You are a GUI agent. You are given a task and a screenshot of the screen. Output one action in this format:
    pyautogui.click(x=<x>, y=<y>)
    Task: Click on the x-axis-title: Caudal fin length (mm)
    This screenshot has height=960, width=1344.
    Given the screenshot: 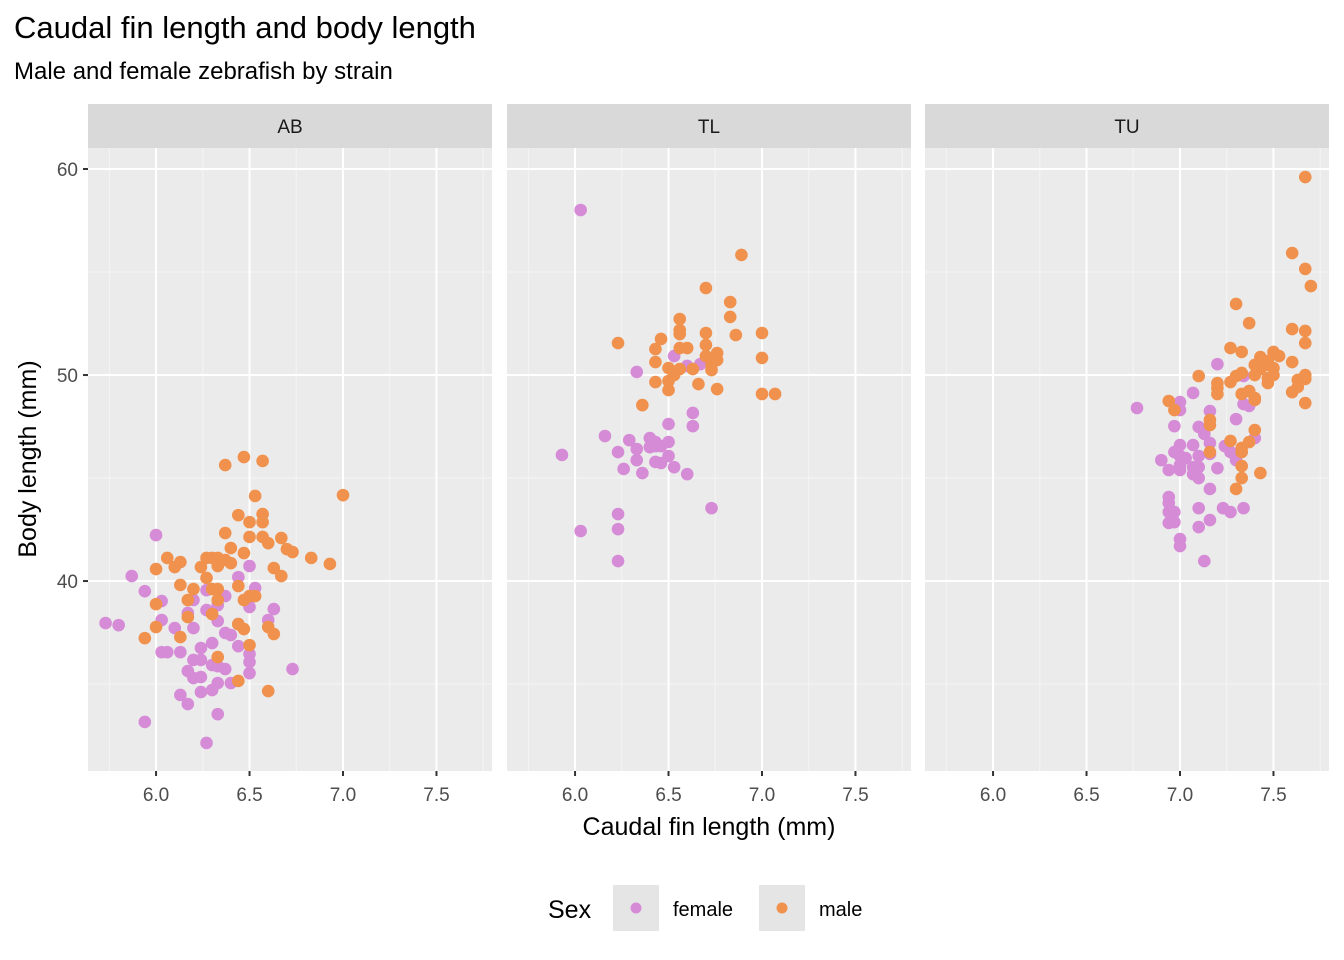 What is the action you would take?
    pyautogui.click(x=709, y=827)
    